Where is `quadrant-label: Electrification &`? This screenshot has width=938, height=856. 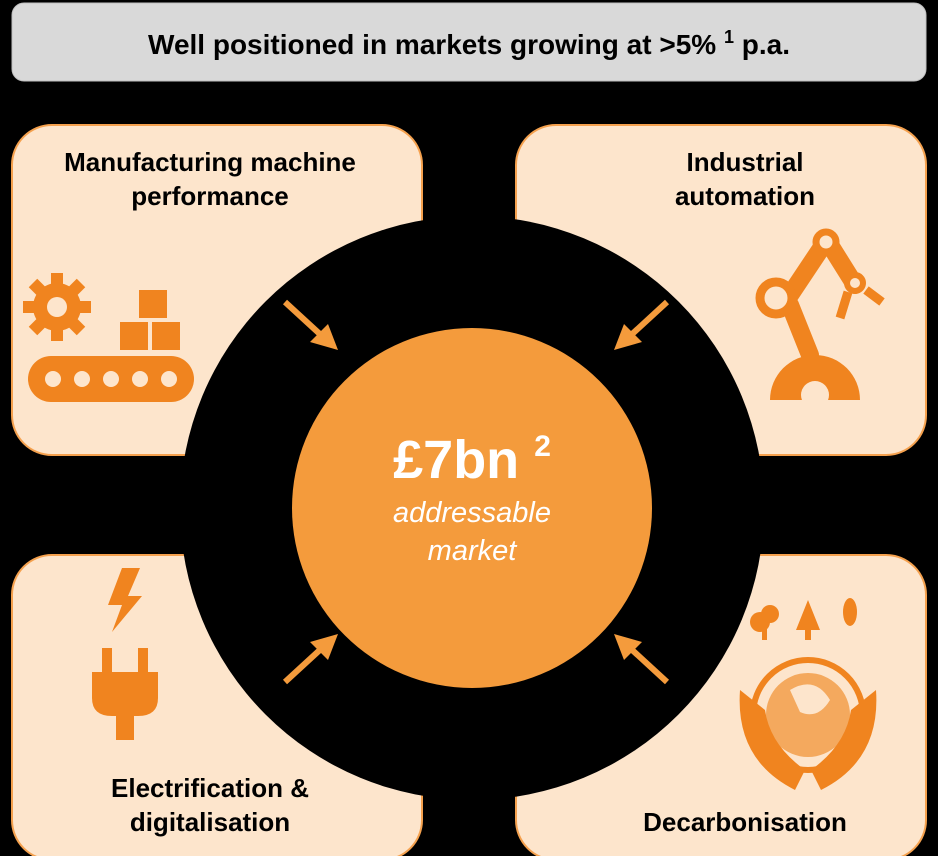 quadrant-label: Electrification & is located at coordinates (210, 788).